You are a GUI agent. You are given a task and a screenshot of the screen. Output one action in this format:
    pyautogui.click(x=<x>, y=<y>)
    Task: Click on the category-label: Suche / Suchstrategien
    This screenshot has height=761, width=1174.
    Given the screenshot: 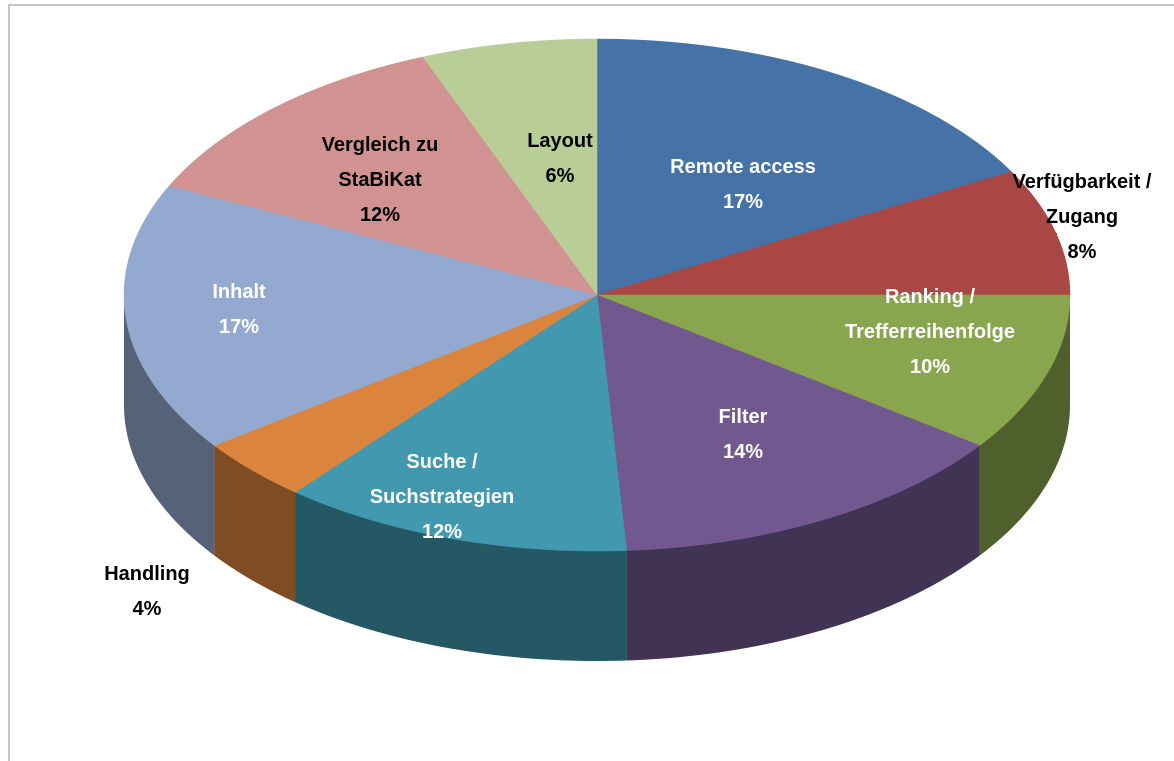 What is the action you would take?
    pyautogui.click(x=442, y=479)
    